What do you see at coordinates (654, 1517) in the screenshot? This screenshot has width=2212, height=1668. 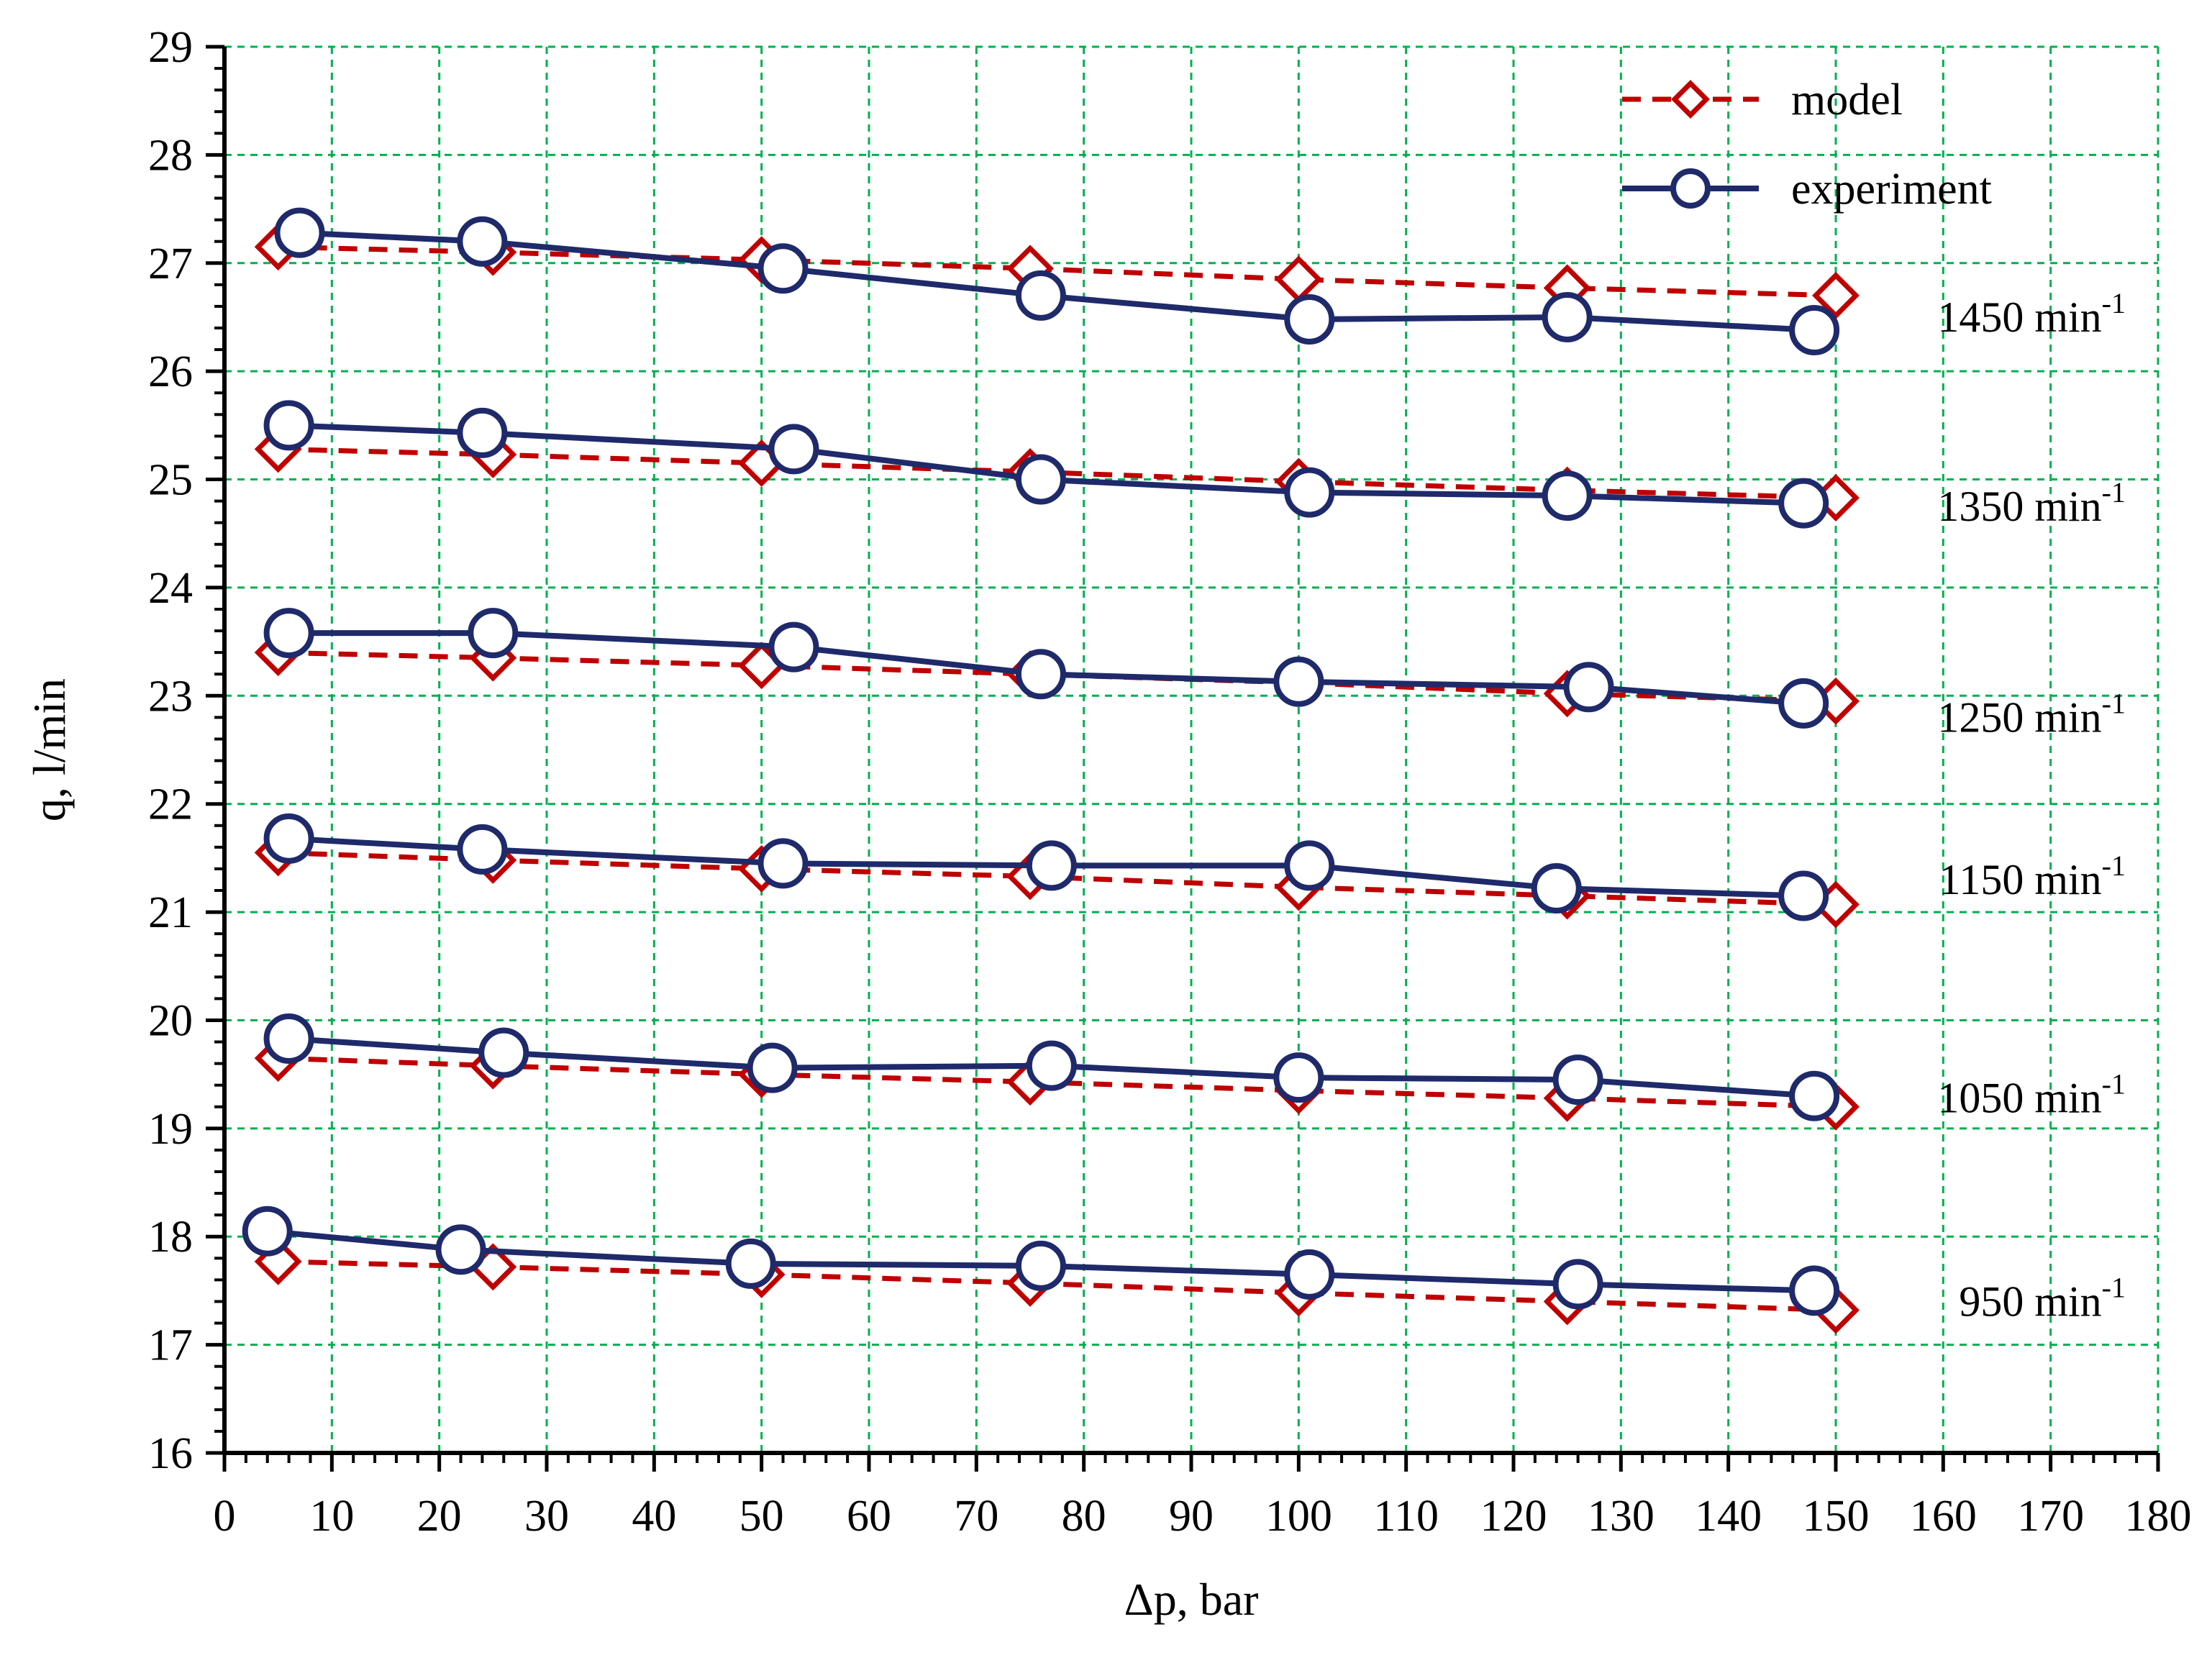 I see `x-tick-label: 40` at bounding box center [654, 1517].